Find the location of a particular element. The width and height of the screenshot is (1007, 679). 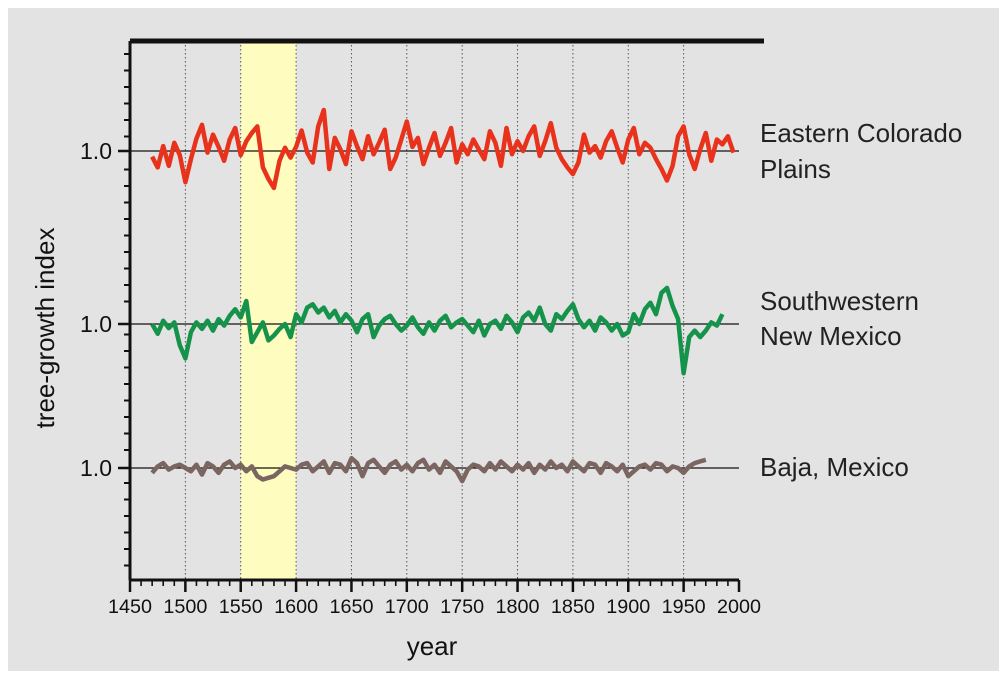

x-tick-label: 1600 is located at coordinates (296, 607).